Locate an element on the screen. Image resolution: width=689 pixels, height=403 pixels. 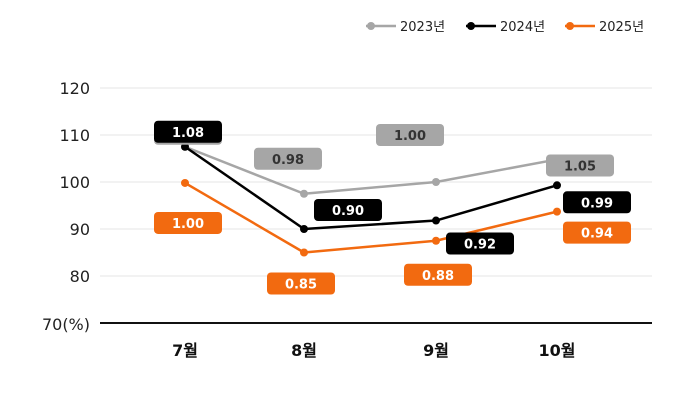
data-label: 0.94 is located at coordinates (597, 234).